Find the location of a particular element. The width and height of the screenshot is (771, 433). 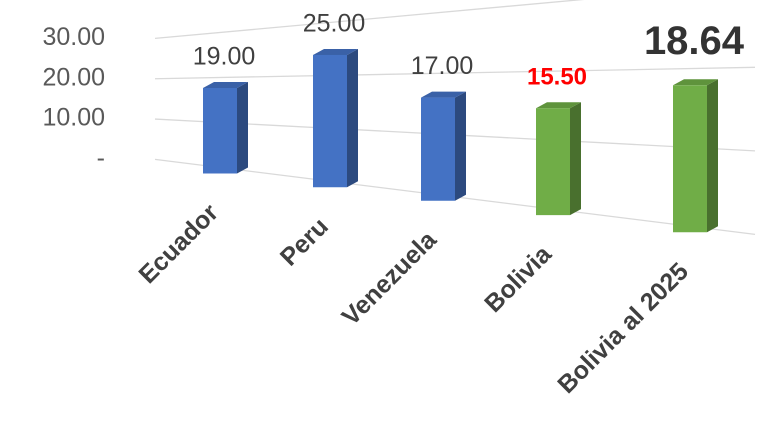

y-tick-label: 10.00 is located at coordinates (73, 118).